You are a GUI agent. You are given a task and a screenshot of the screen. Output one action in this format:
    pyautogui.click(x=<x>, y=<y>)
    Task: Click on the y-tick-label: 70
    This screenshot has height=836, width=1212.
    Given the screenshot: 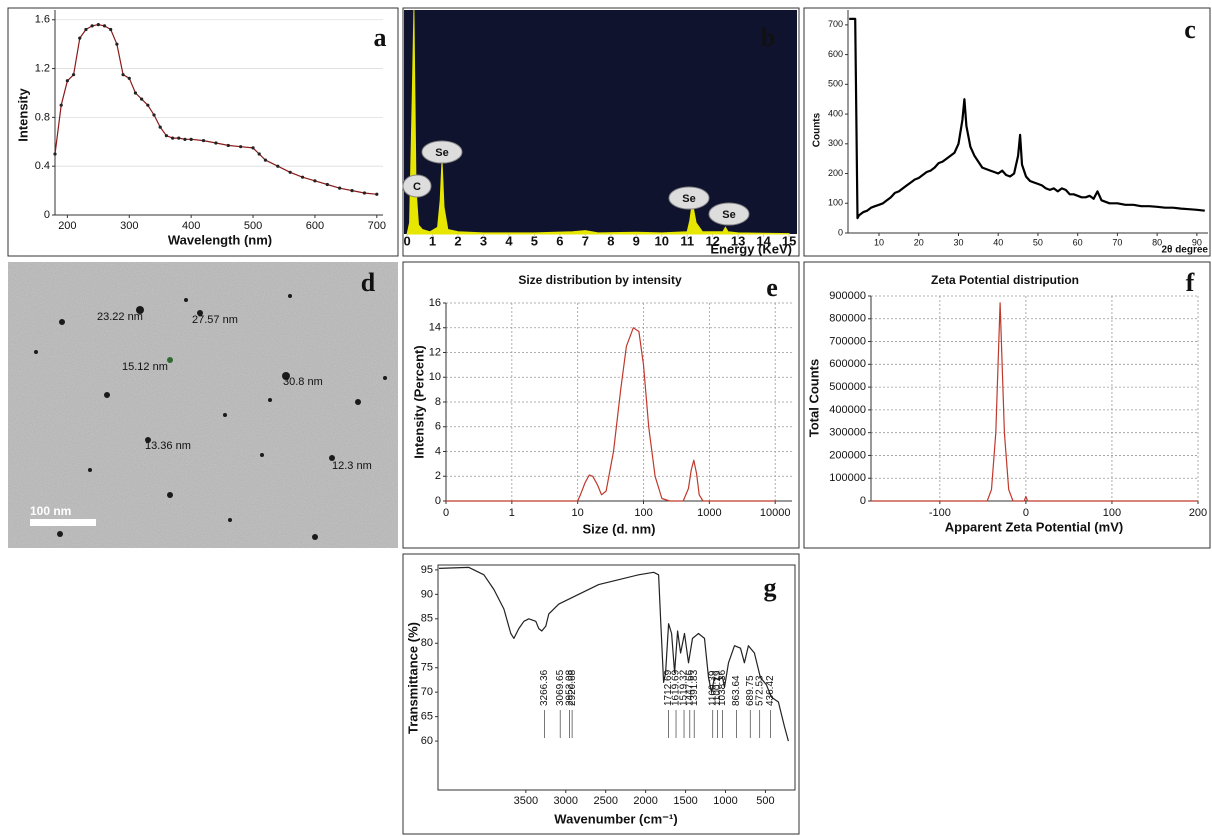 What is the action you would take?
    pyautogui.click(x=427, y=692)
    